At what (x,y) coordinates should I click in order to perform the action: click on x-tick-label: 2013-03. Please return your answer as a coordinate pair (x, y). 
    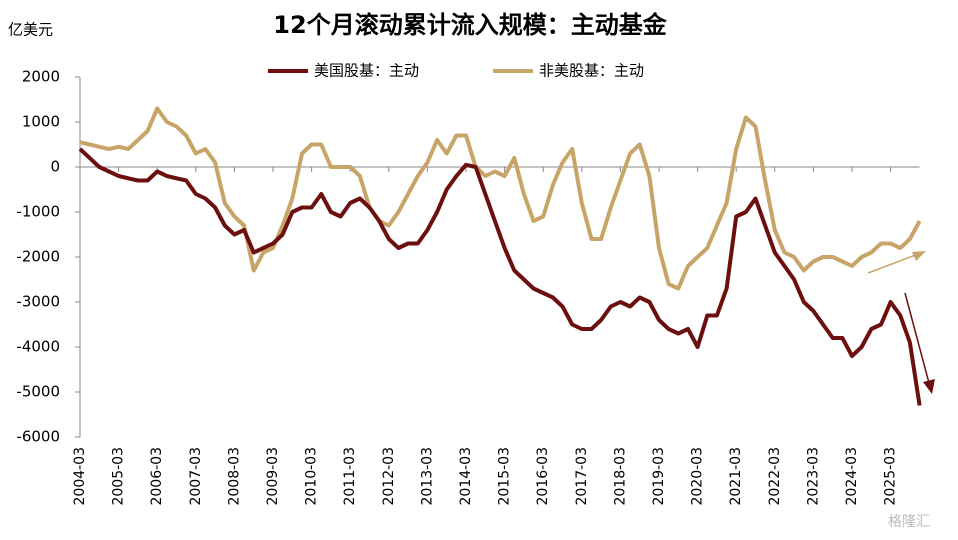
    Looking at the image, I should click on (427, 476).